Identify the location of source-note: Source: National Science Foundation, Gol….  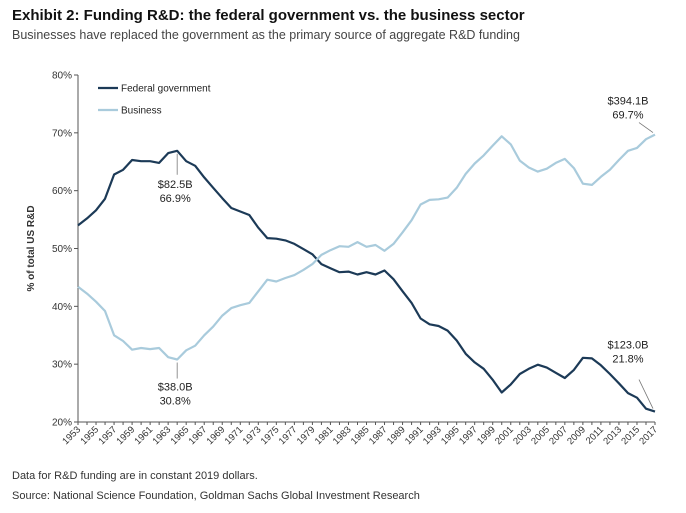
(216, 496).